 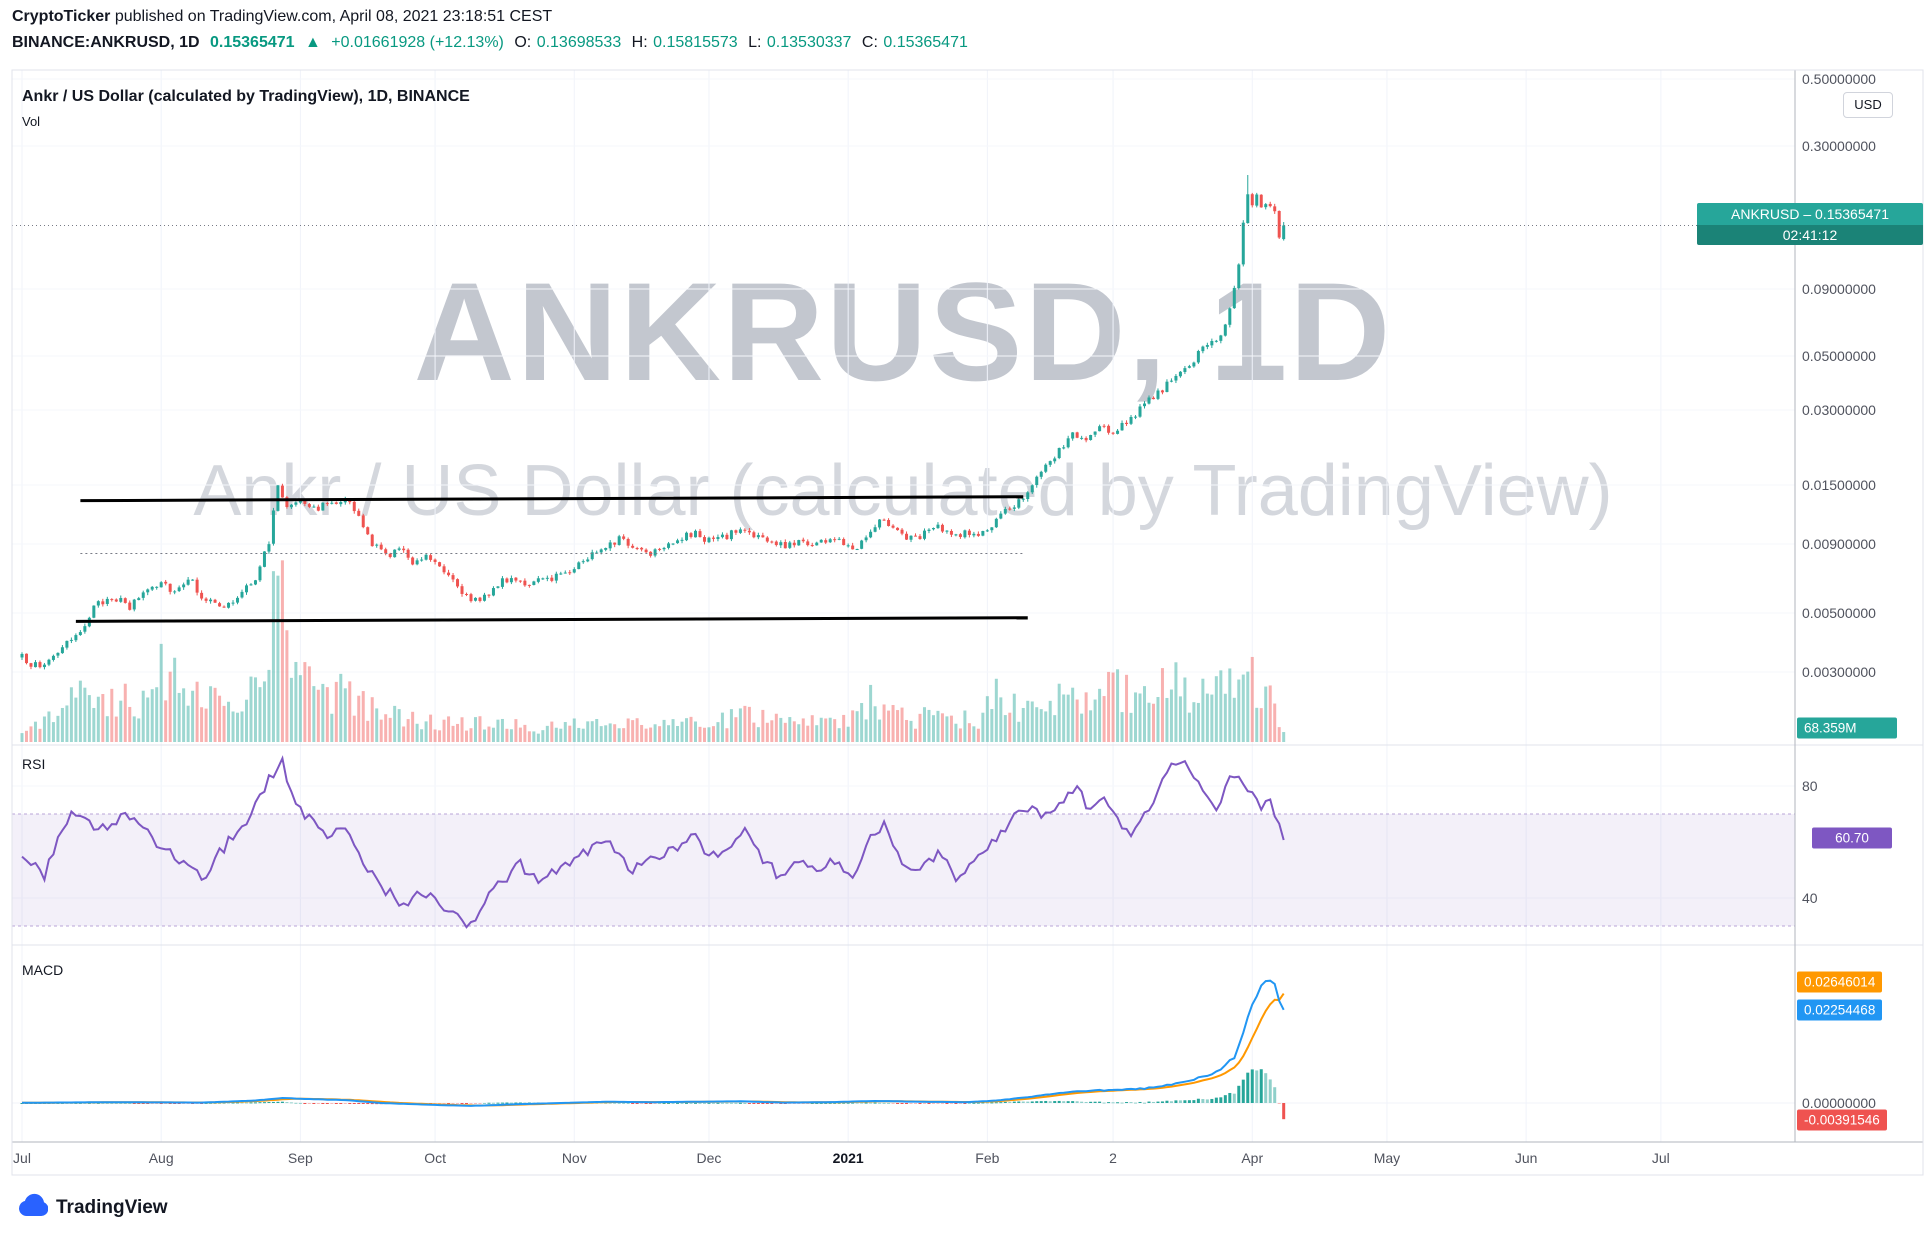 I want to click on tradingview-logo: TradingView, so click(x=91, y=1207).